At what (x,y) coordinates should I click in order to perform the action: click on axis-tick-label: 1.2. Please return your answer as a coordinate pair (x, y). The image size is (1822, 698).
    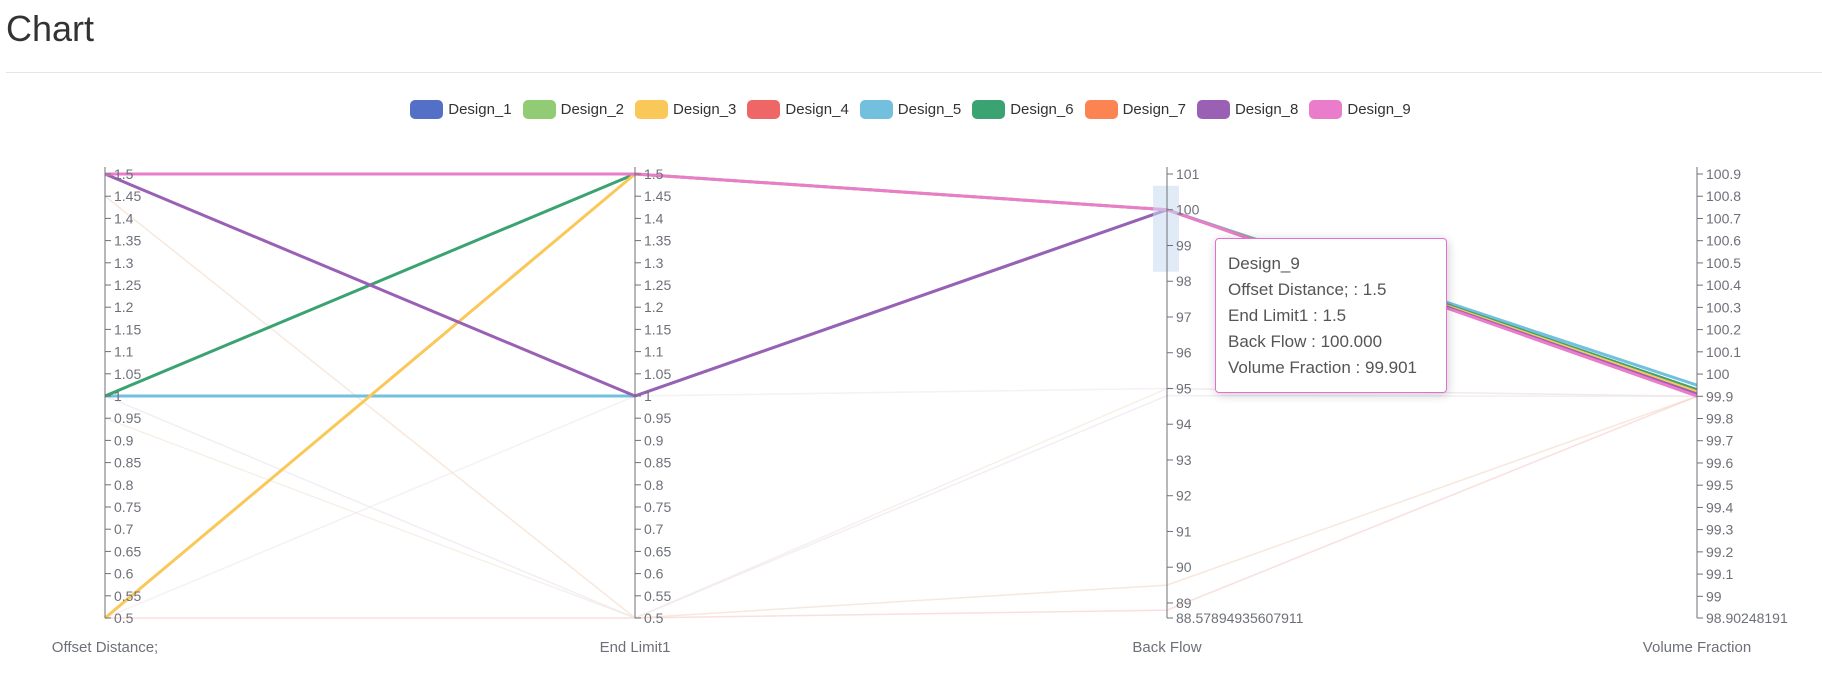
    Looking at the image, I should click on (124, 307).